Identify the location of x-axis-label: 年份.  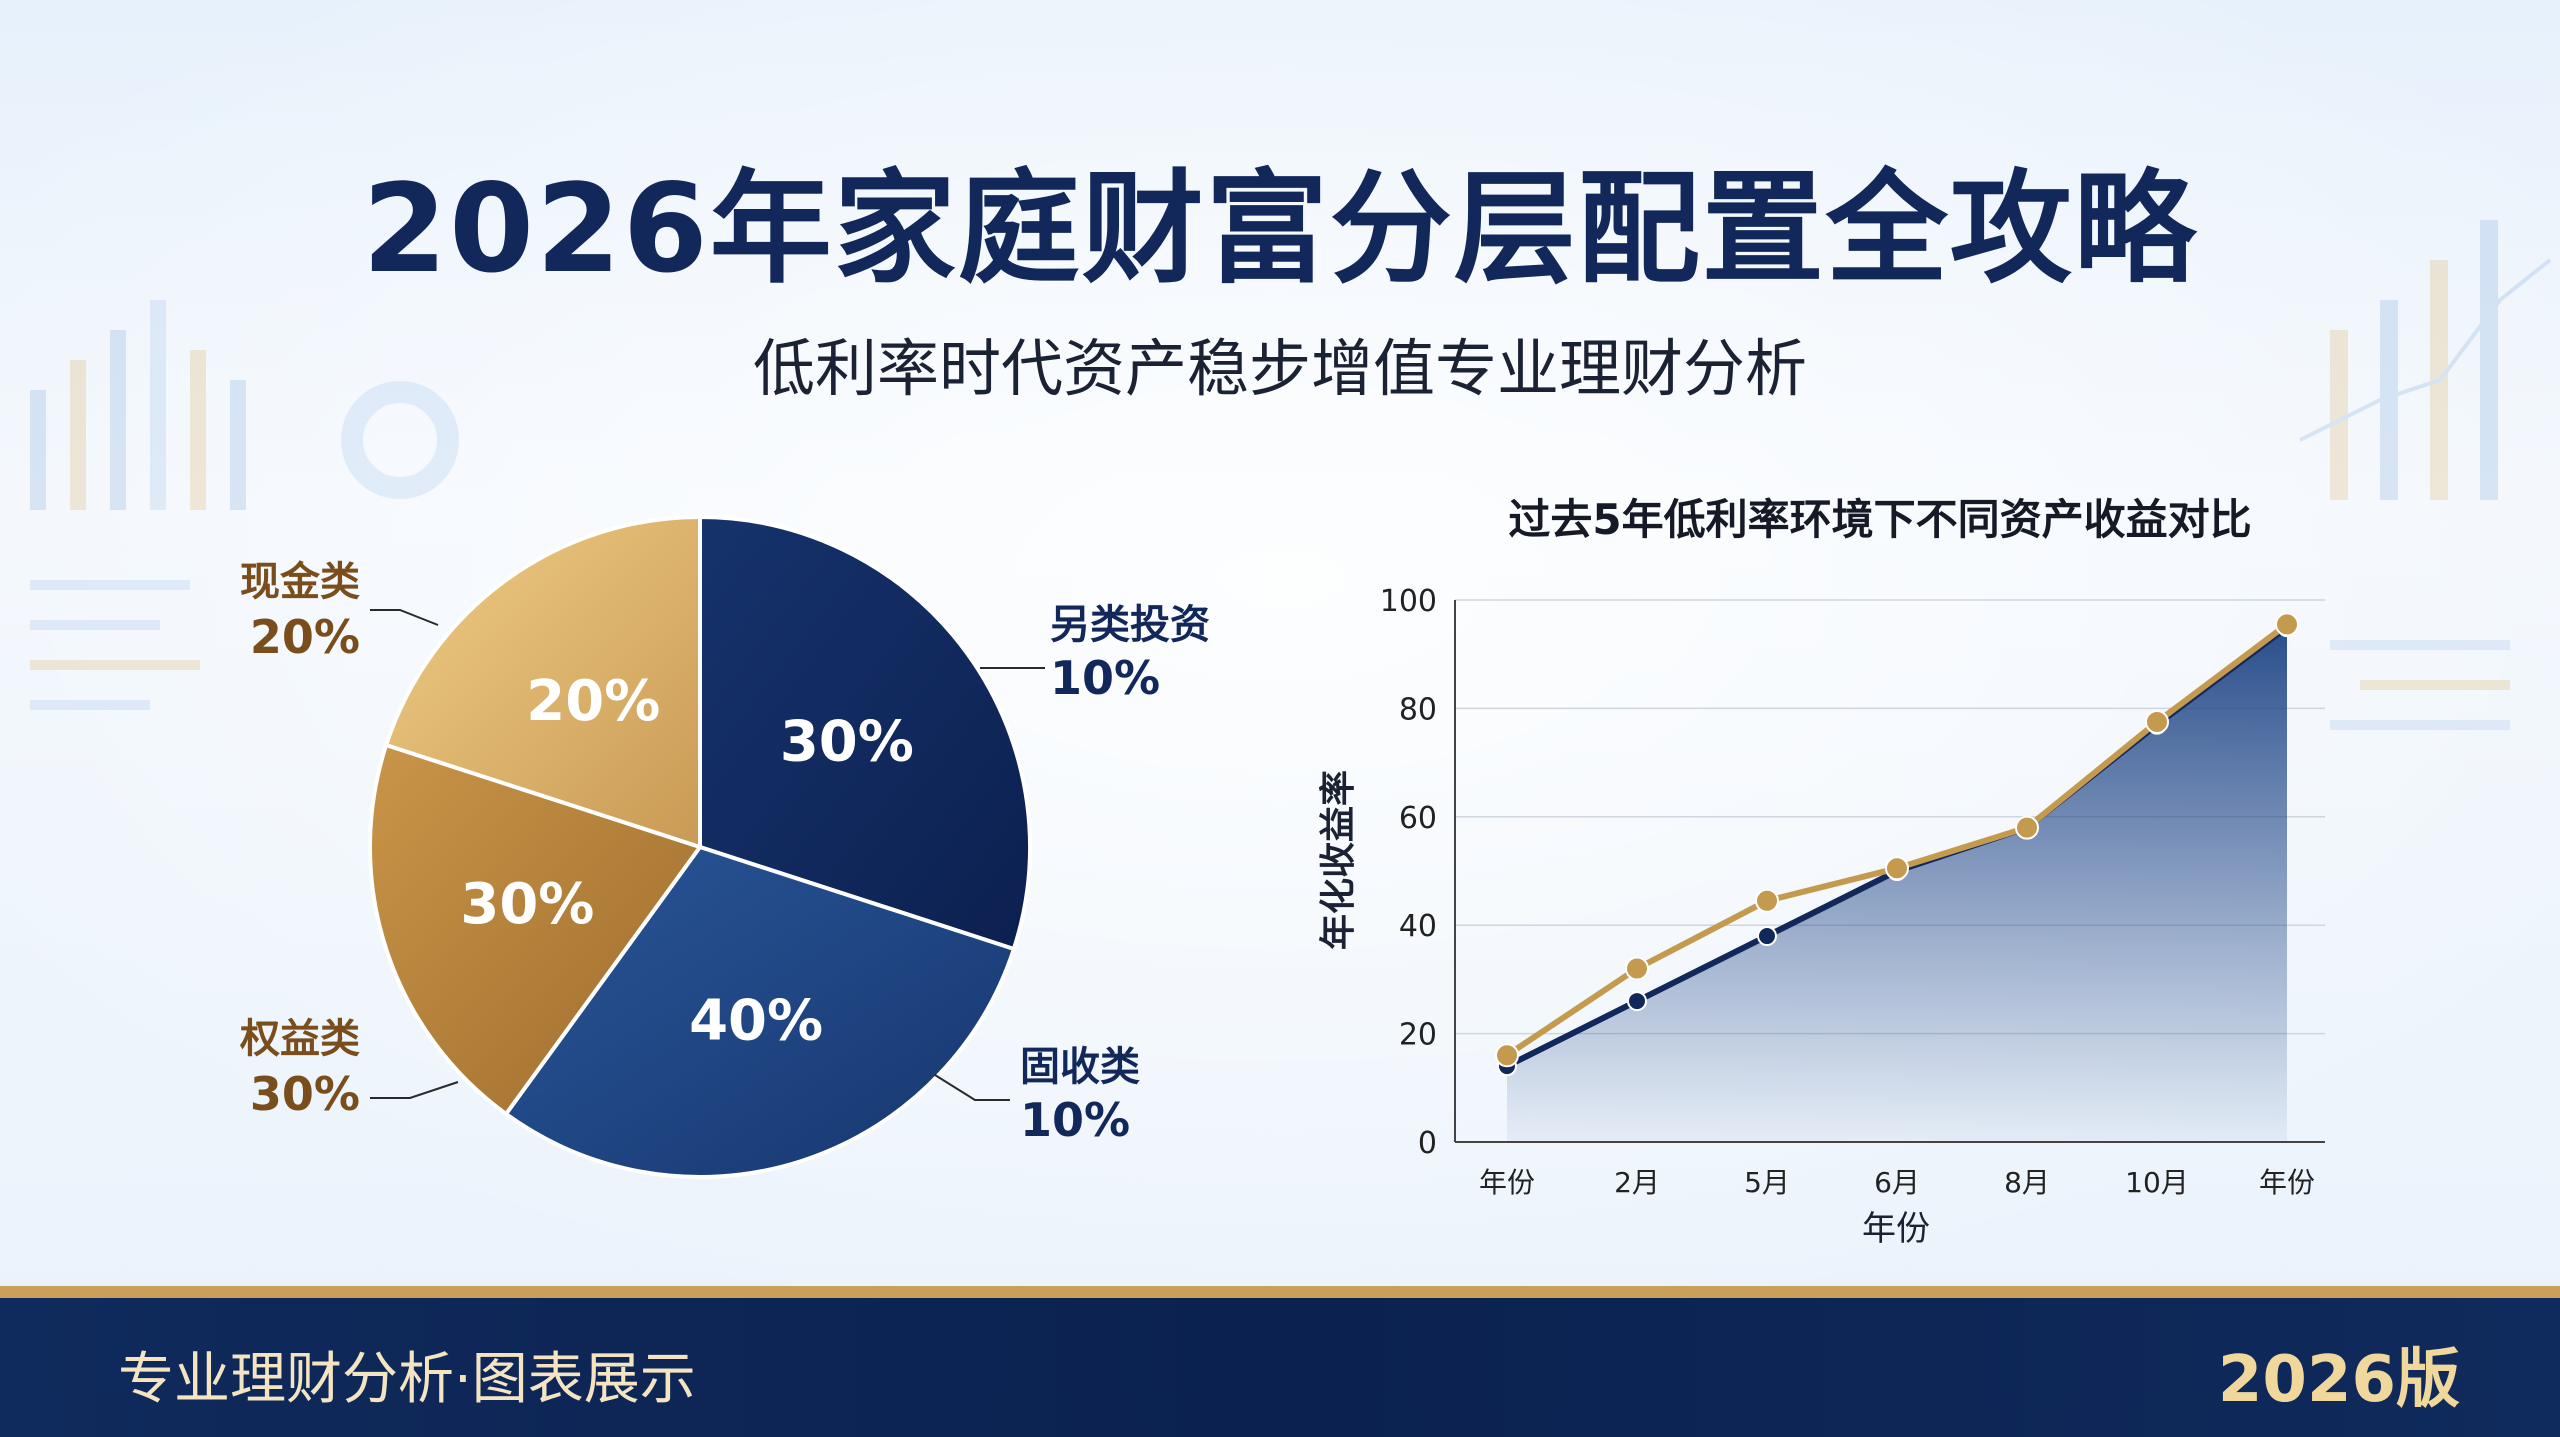
(1896, 1229).